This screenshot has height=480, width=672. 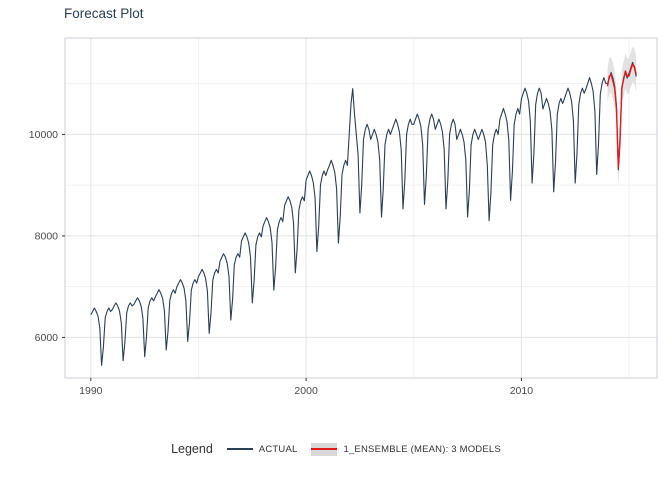 I want to click on plot-title: Forecast Plot, so click(x=104, y=13).